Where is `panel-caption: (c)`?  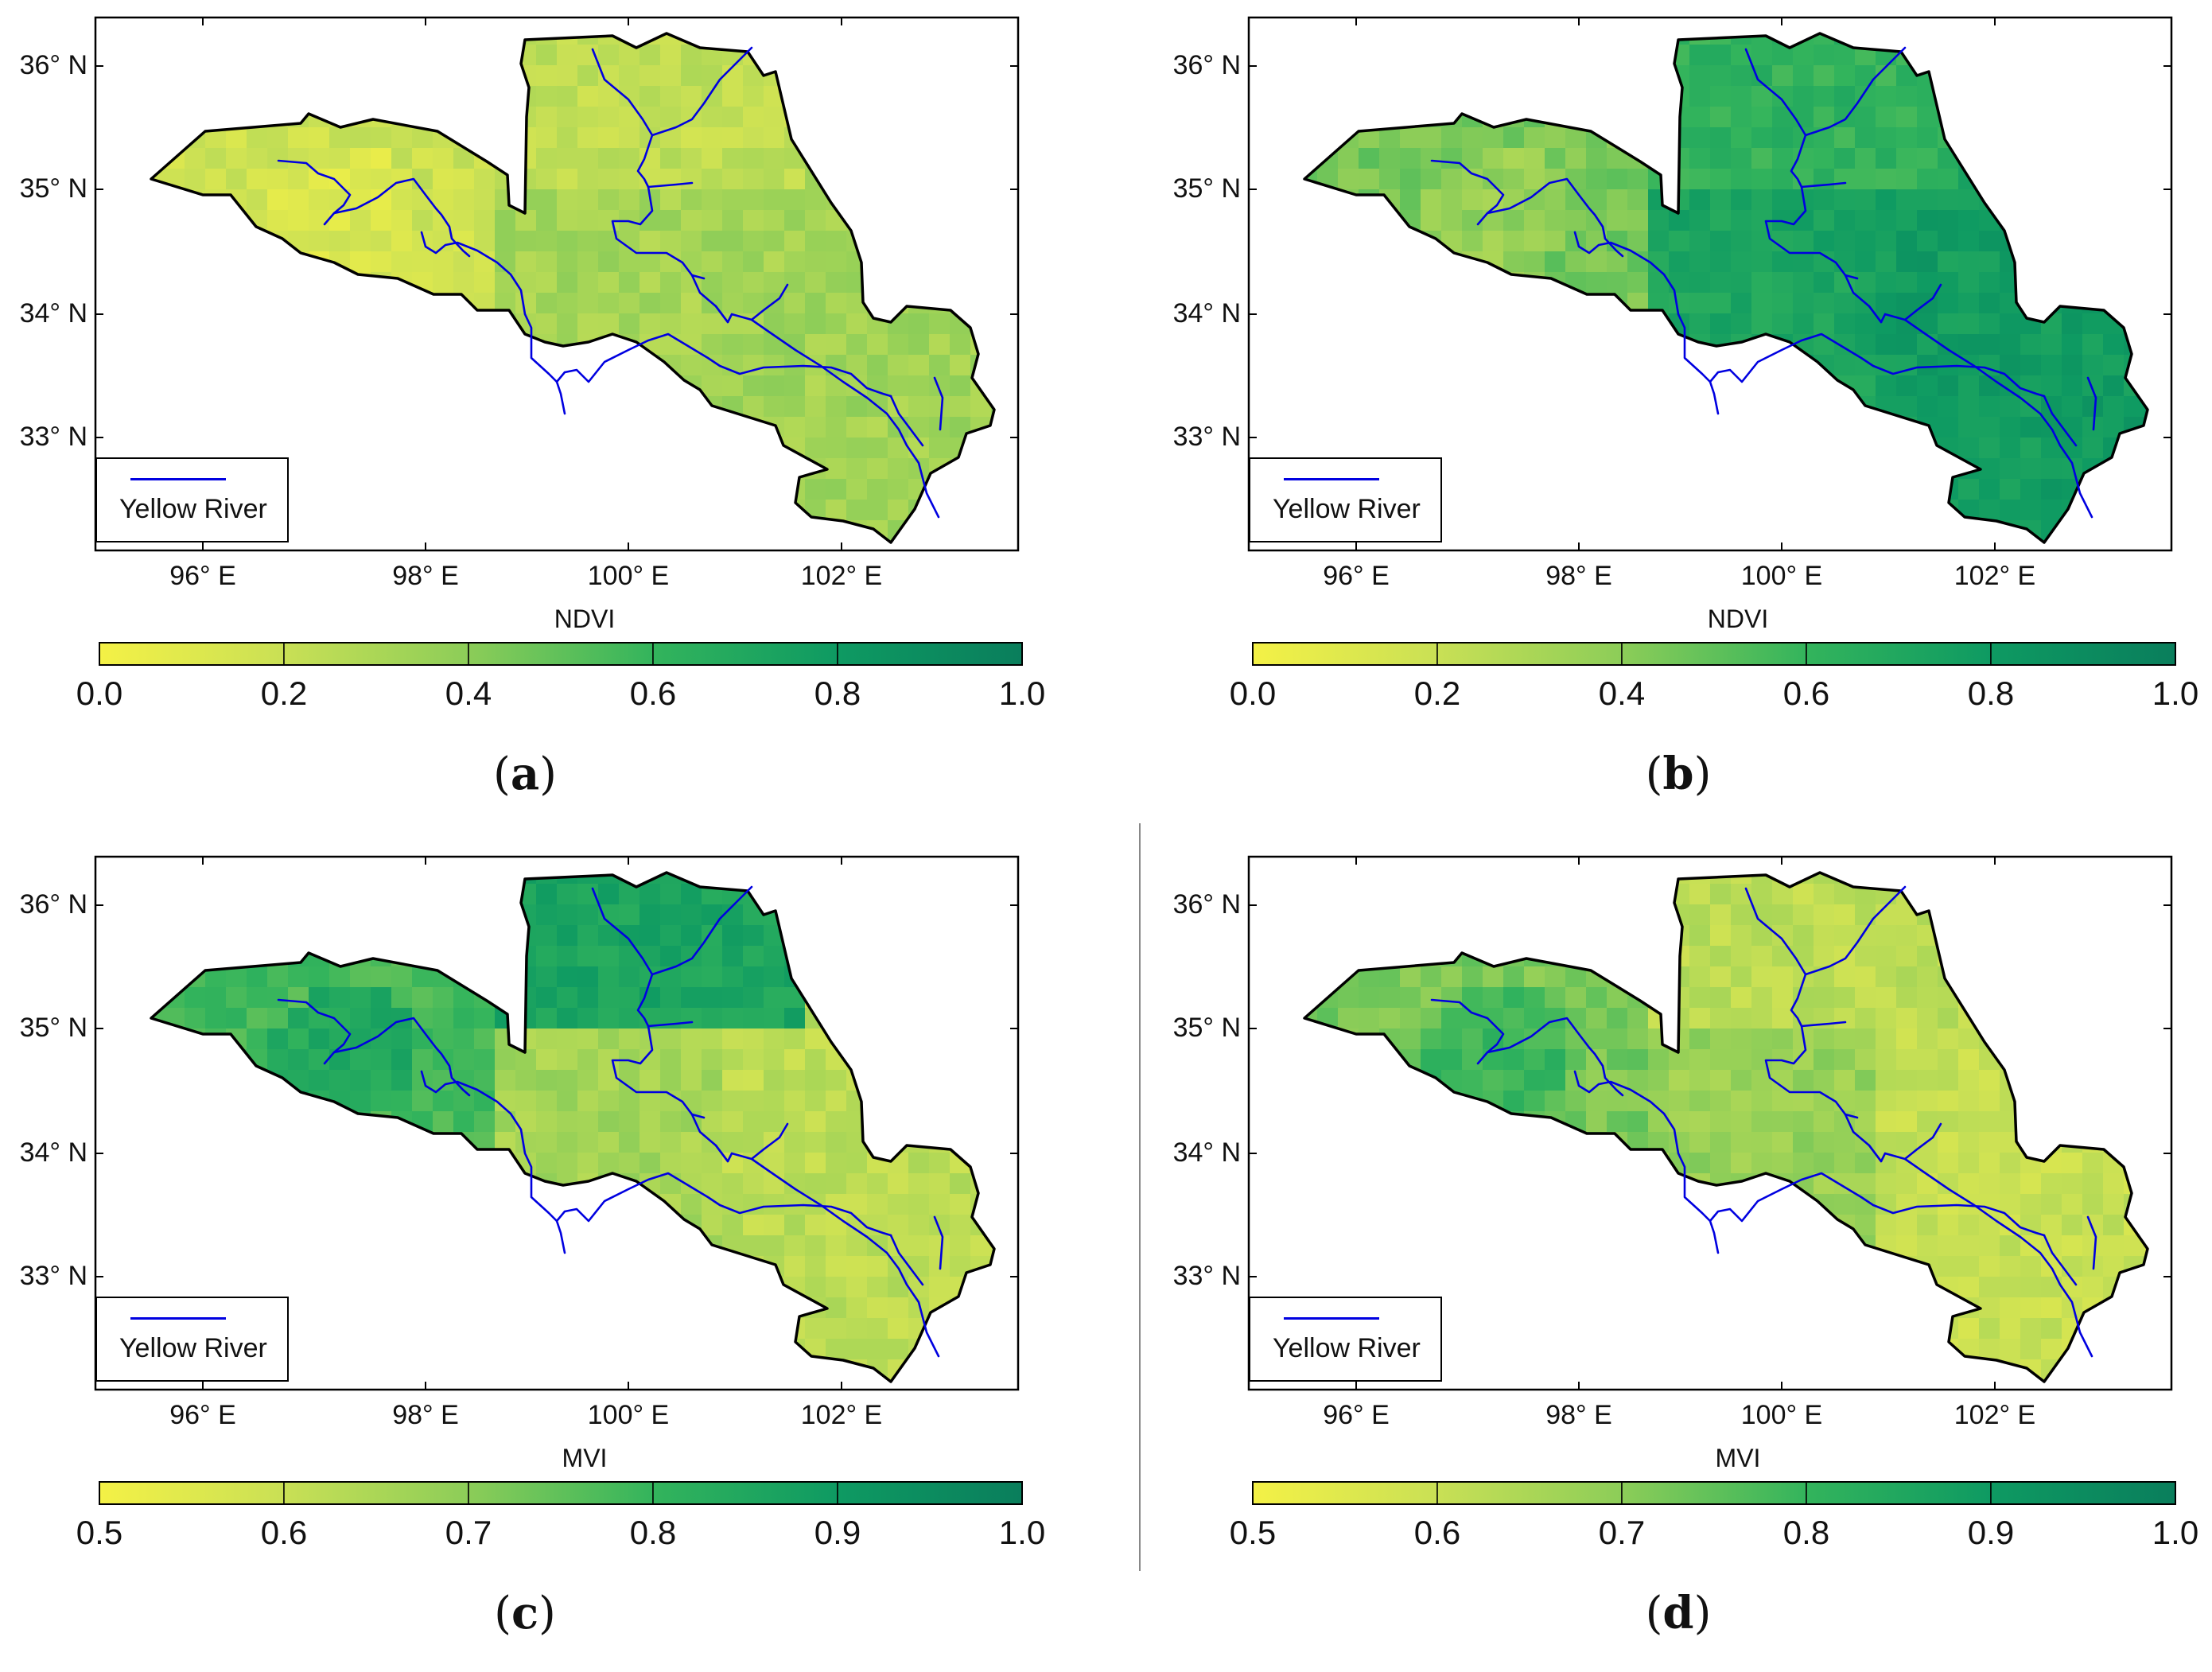
panel-caption: (c) is located at coordinates (525, 1613).